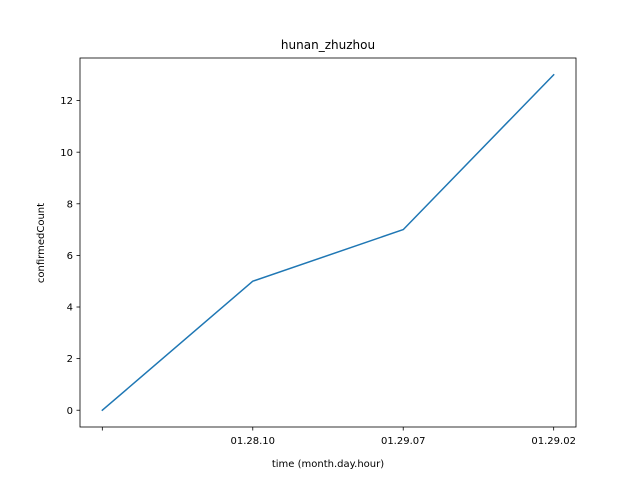 The height and width of the screenshot is (485, 640). What do you see at coordinates (66, 101) in the screenshot?
I see `y-tick-label: 12` at bounding box center [66, 101].